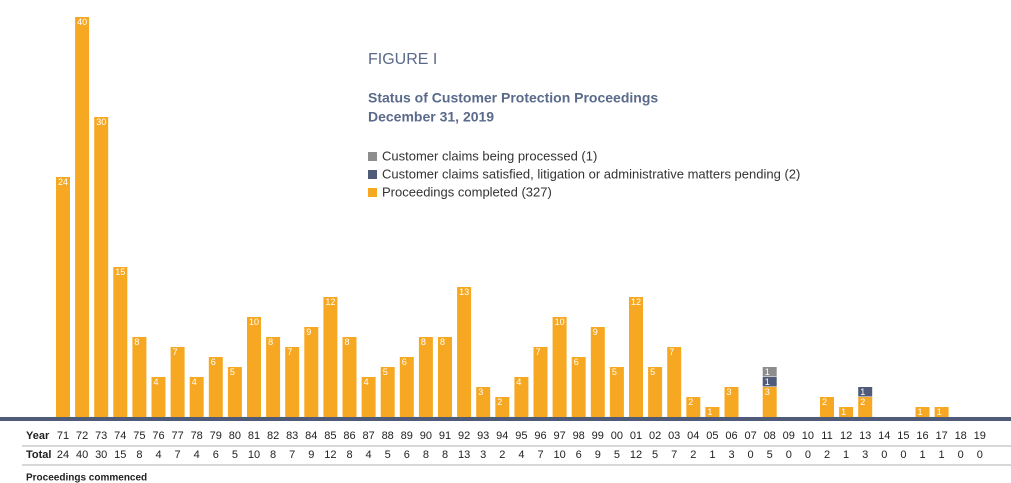 This screenshot has height=483, width=1011. I want to click on year-label: 96, so click(540, 436).